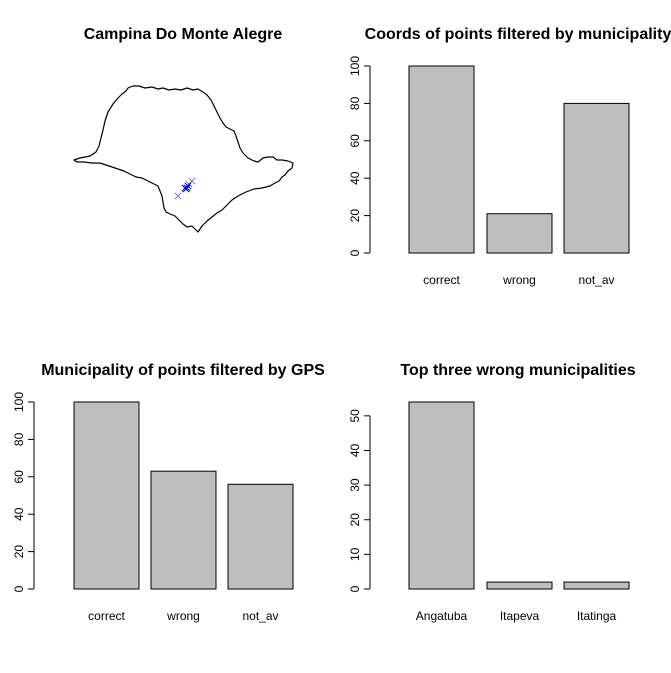 Image resolution: width=671 pixels, height=673 pixels. Describe the element at coordinates (442, 616) in the screenshot. I see `category-label: Angatuba` at that location.